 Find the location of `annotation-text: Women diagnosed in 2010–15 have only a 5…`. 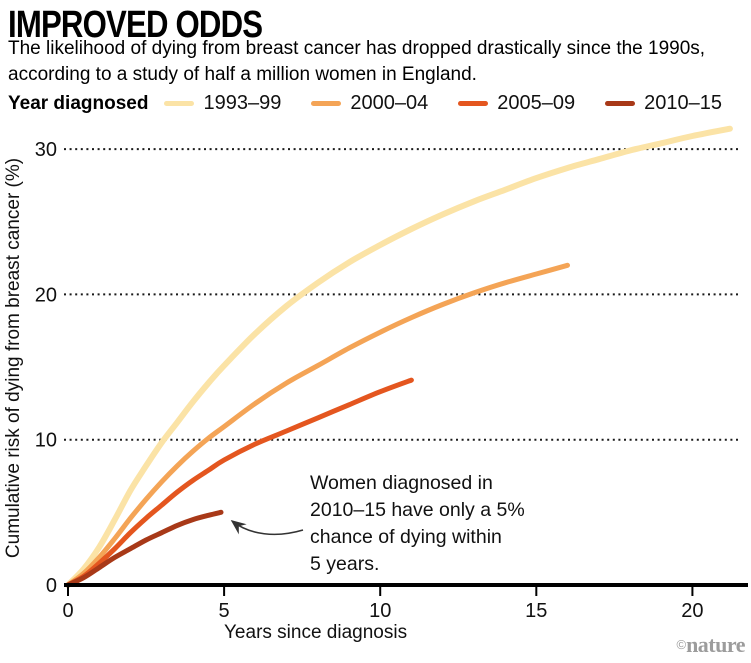

annotation-text: Women diagnosed in 2010–15 have only a 5… is located at coordinates (417, 524).